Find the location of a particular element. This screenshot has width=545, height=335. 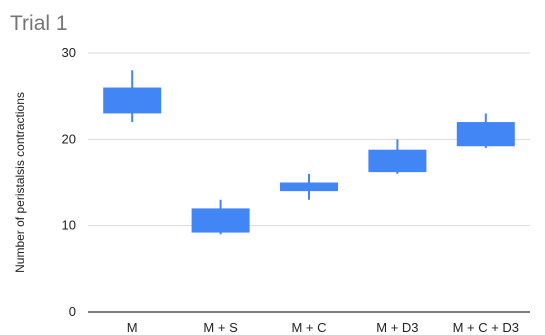

chart-title: Trial 1 is located at coordinates (39, 23).